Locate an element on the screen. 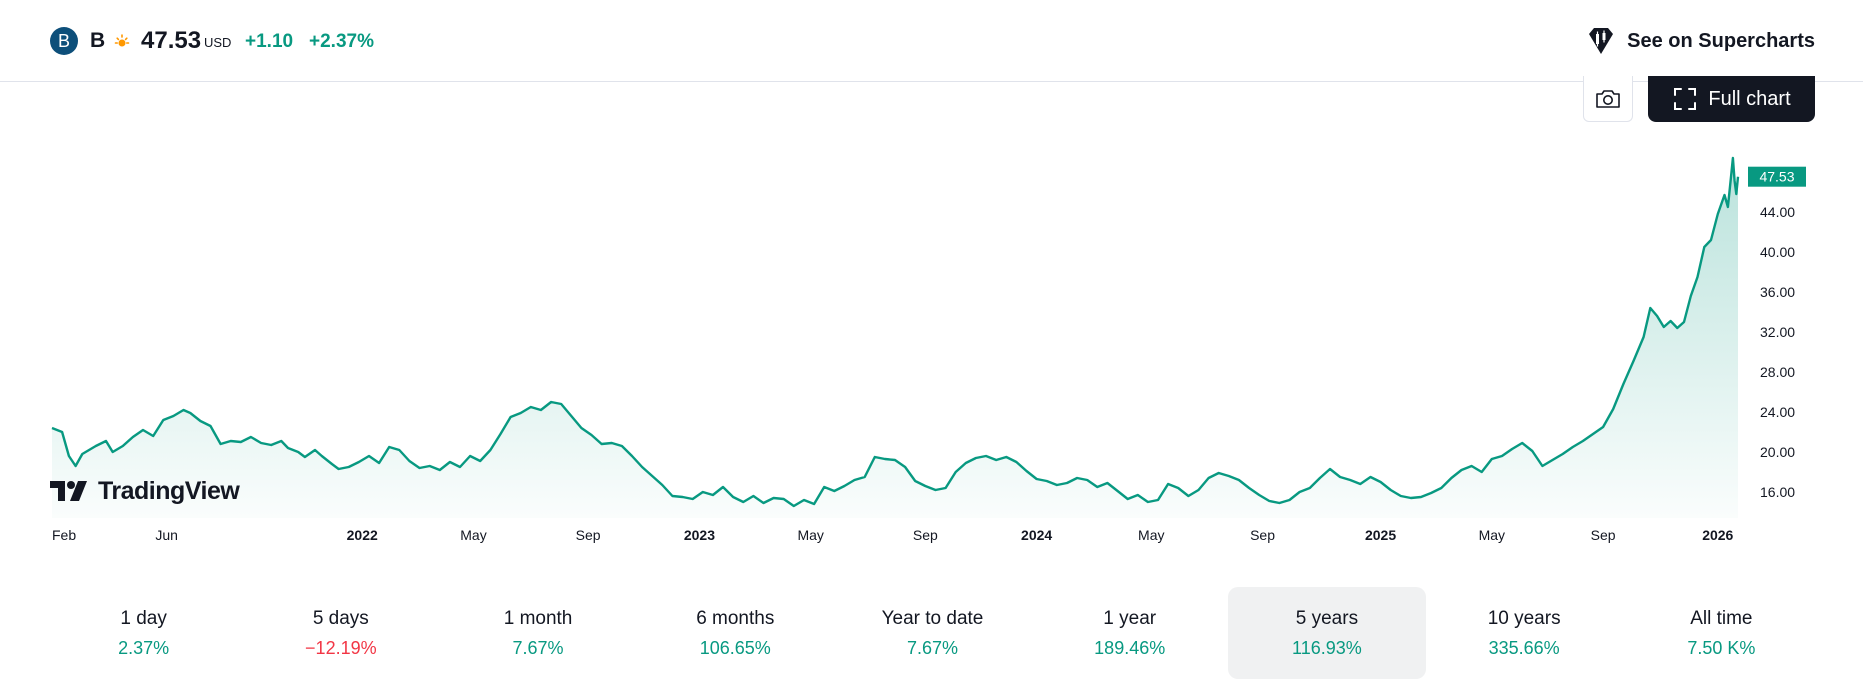 This screenshot has width=1863, height=680. period-return: 116.93% is located at coordinates (1327, 648).